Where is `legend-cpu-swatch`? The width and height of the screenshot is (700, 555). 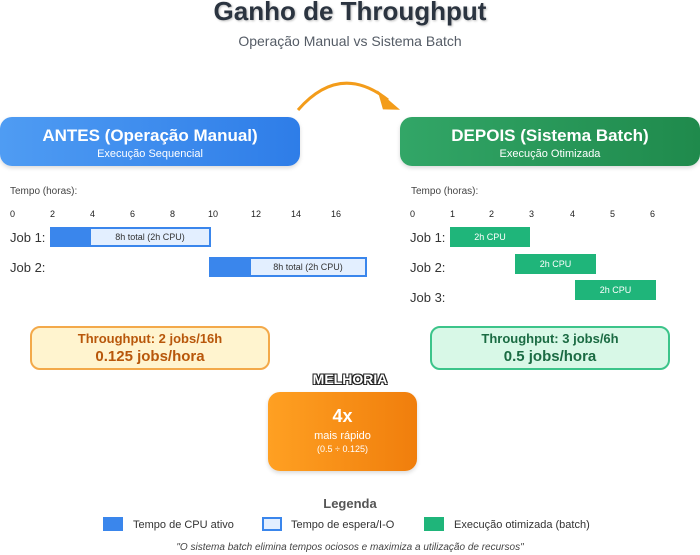 legend-cpu-swatch is located at coordinates (113, 524).